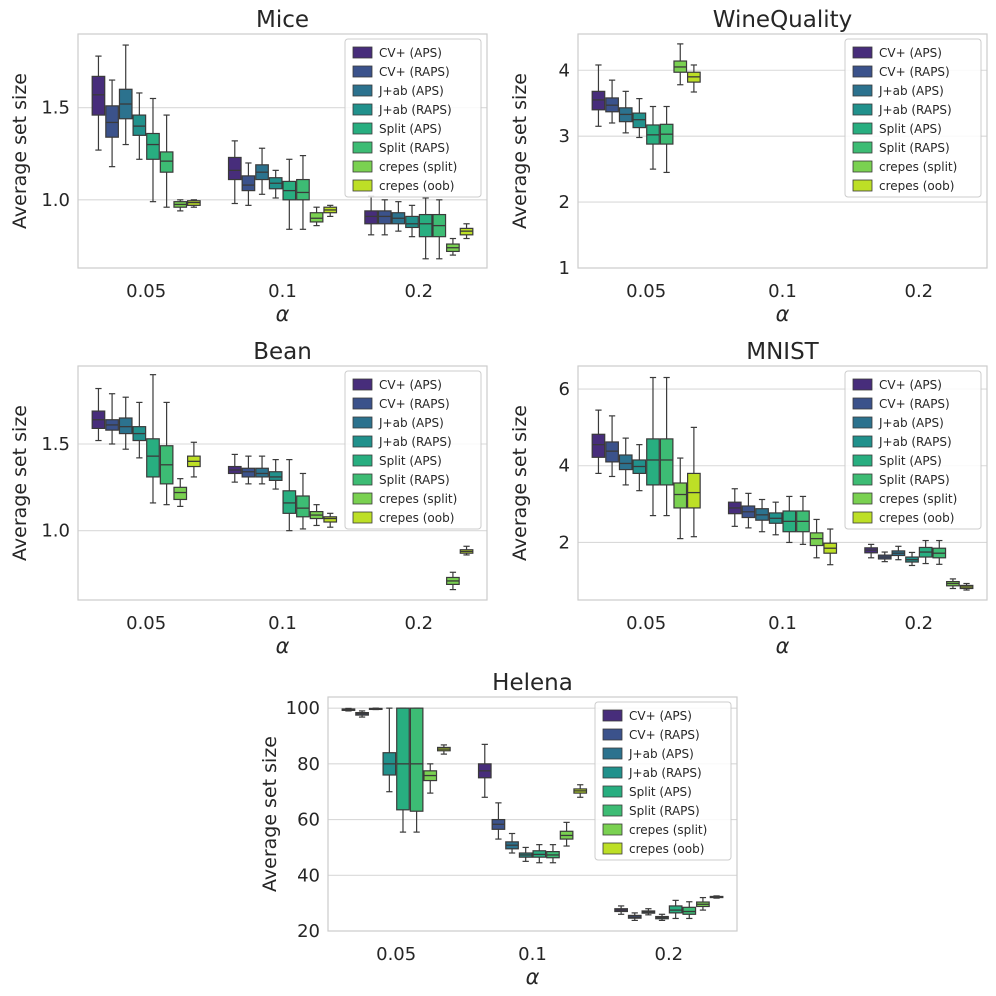  Describe the element at coordinates (564, 389) in the screenshot. I see `mnist-ytick-label: 6` at that location.